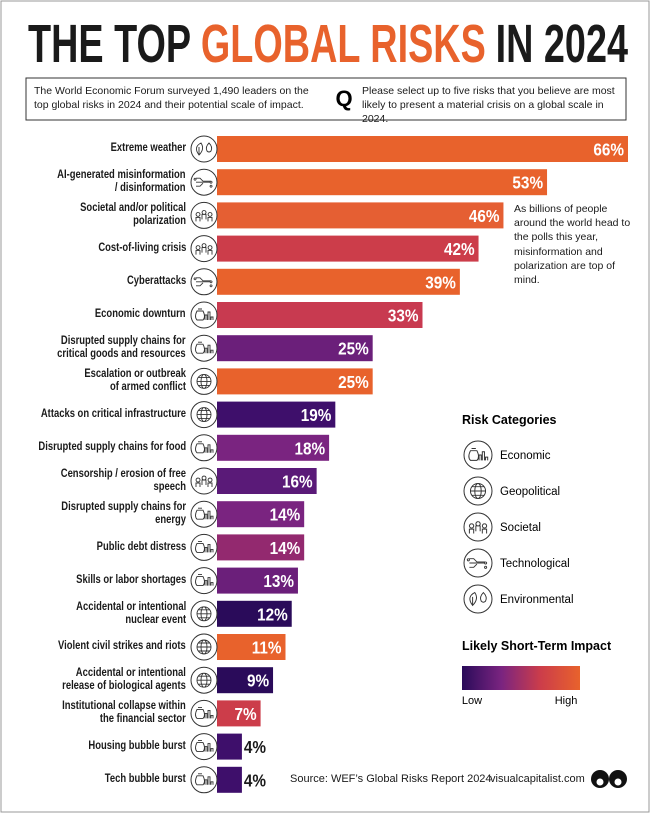  I want to click on category-label-box: Disrupted supply chains for energy, so click(93, 514).